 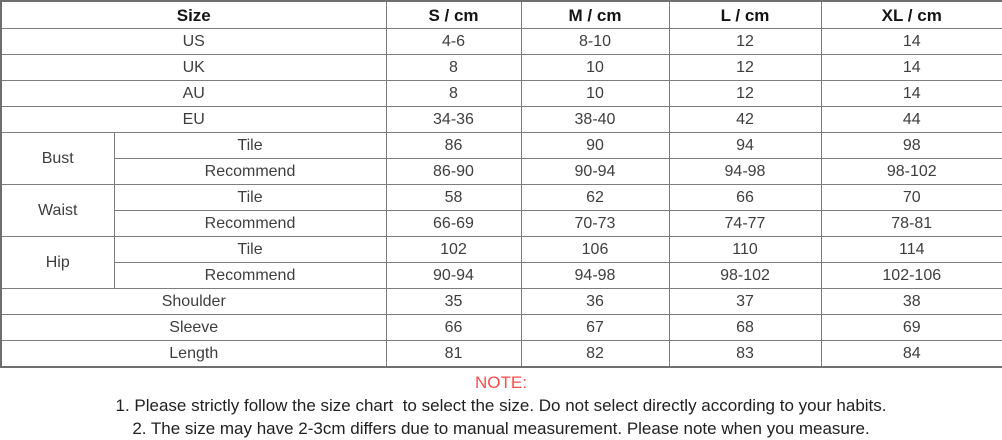 I want to click on header-xl-cell: XL / cm, so click(x=911, y=14).